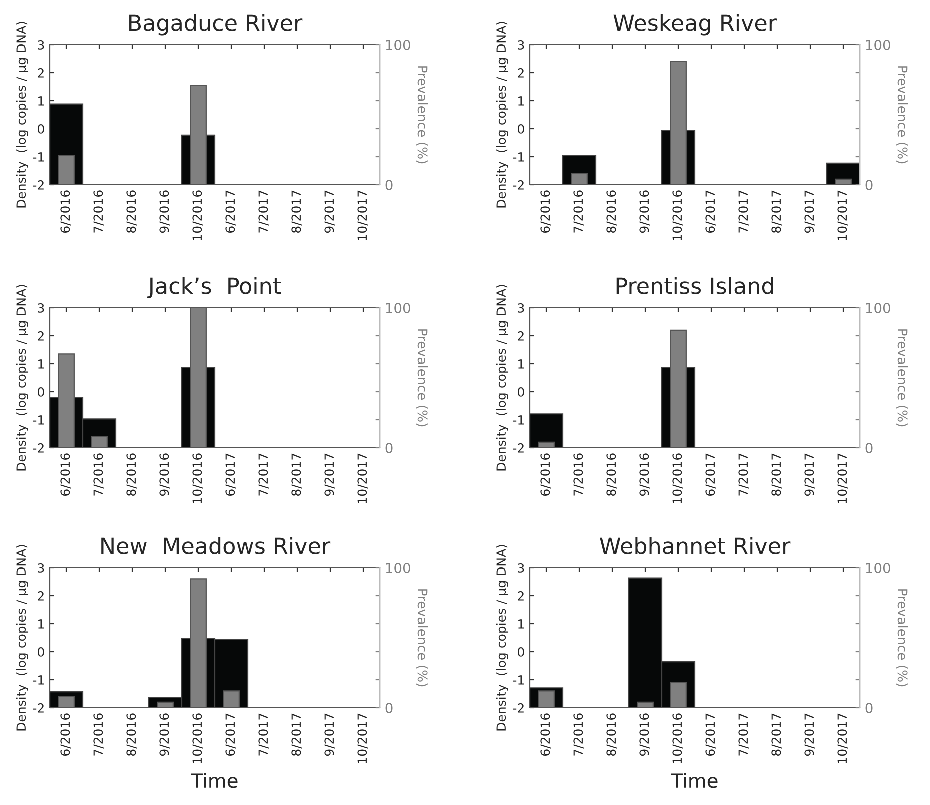  Describe the element at coordinates (696, 25) in the screenshot. I see `chart-title: Weskeag River` at that location.